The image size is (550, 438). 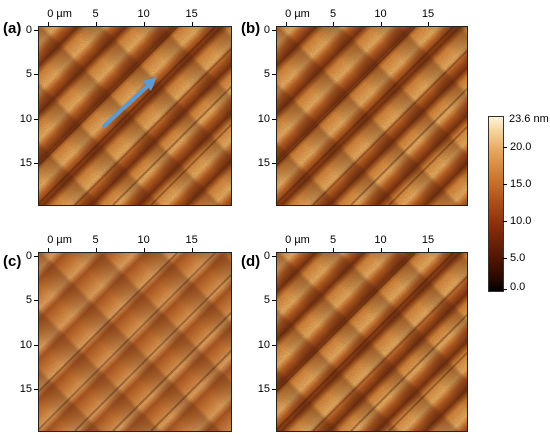 I want to click on afm-height-map-b, so click(x=372, y=116).